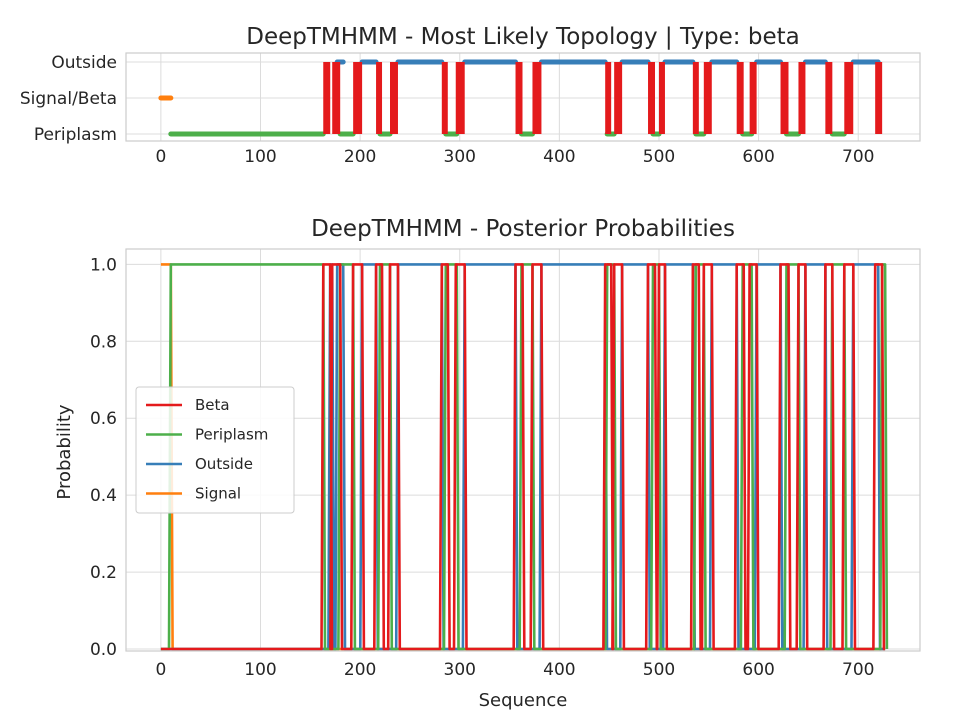 The height and width of the screenshot is (719, 953). What do you see at coordinates (514, 670) in the screenshot?
I see `posterior-x-ticks: 0 100 200 300 400 500 600 700` at bounding box center [514, 670].